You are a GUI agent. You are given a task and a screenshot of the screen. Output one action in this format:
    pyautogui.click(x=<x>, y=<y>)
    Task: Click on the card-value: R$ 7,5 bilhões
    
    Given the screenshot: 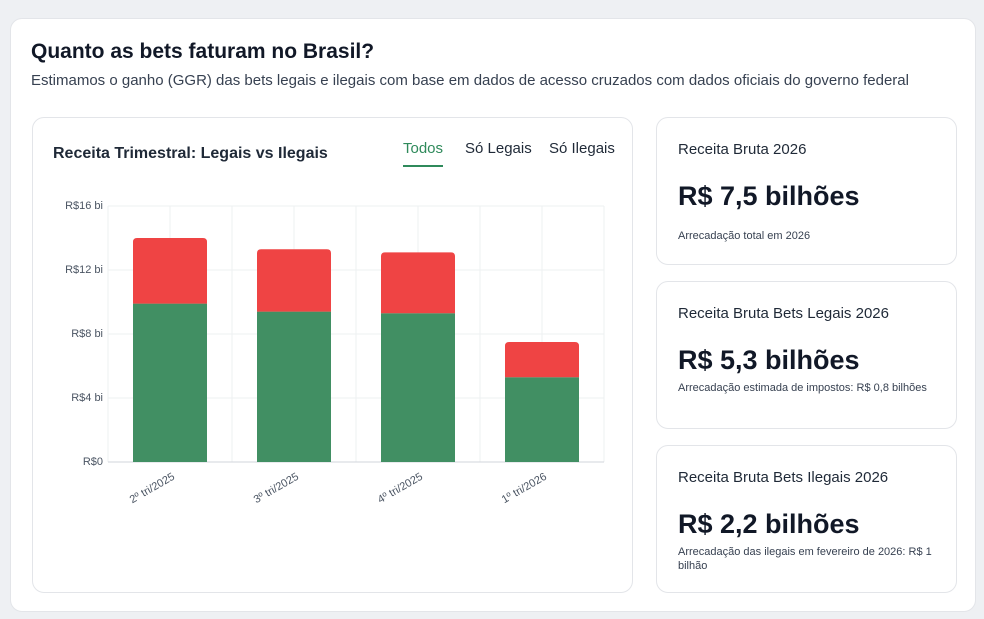 What is the action you would take?
    pyautogui.click(x=769, y=196)
    